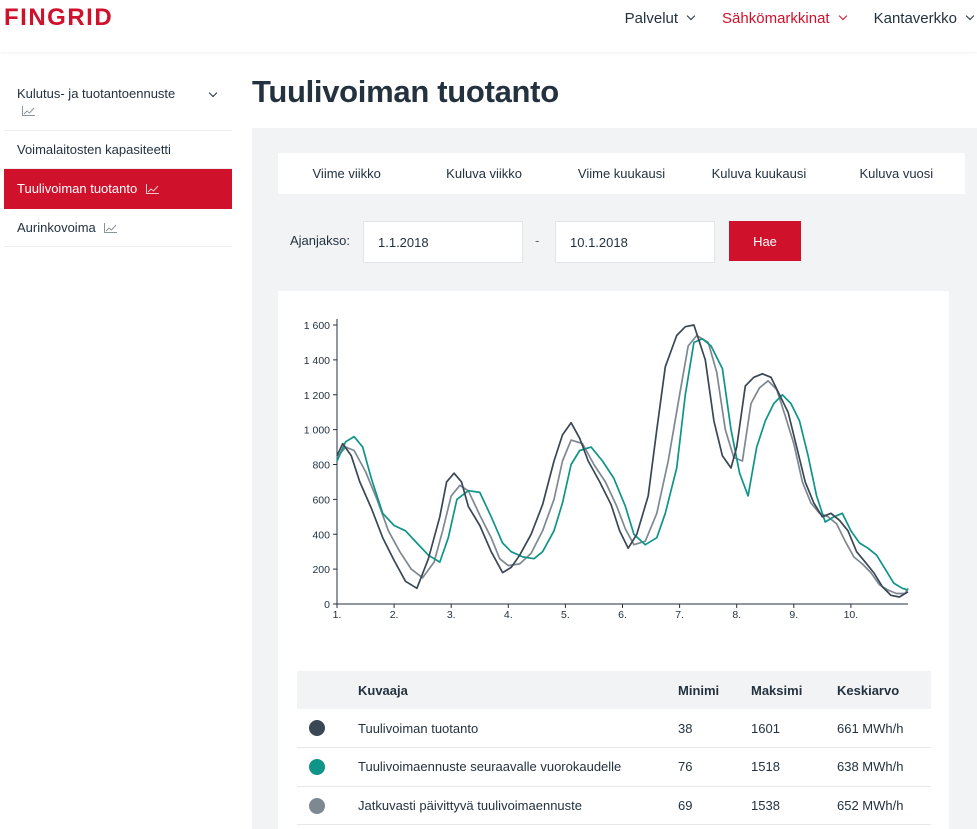  I want to click on sidebar-item-label: Aurinkovoima, so click(56, 227).